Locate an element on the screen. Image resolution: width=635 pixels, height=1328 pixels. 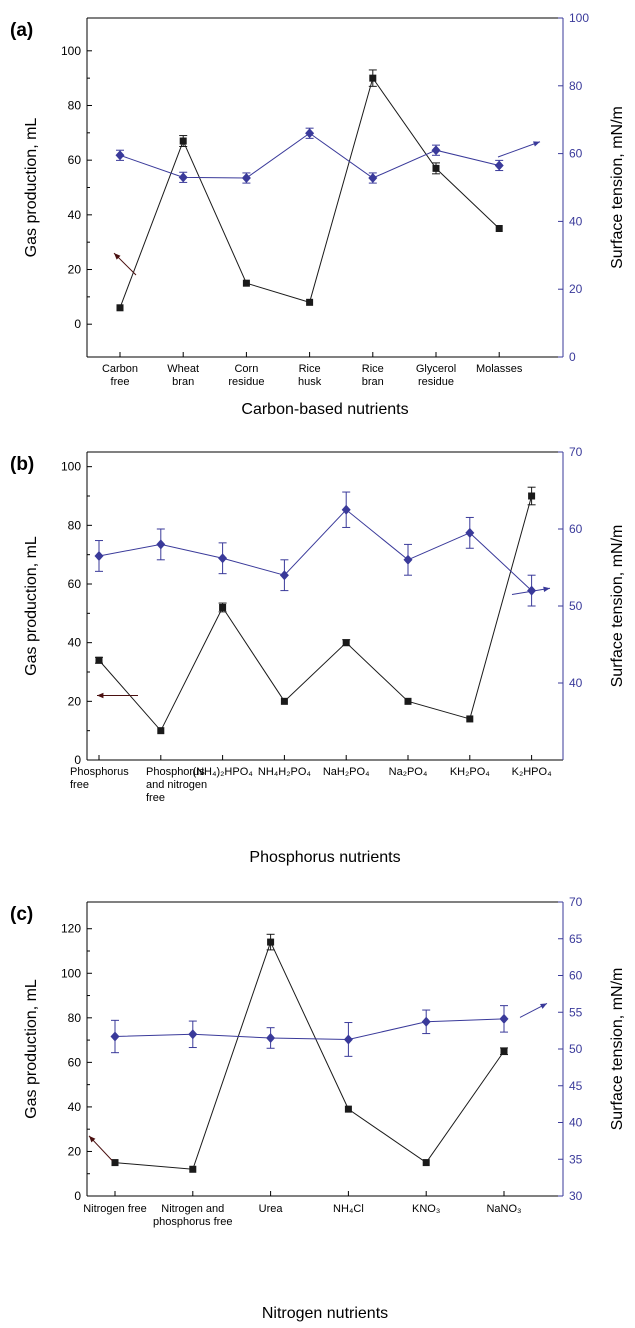
panel-label: (c) is located at coordinates (21, 914).